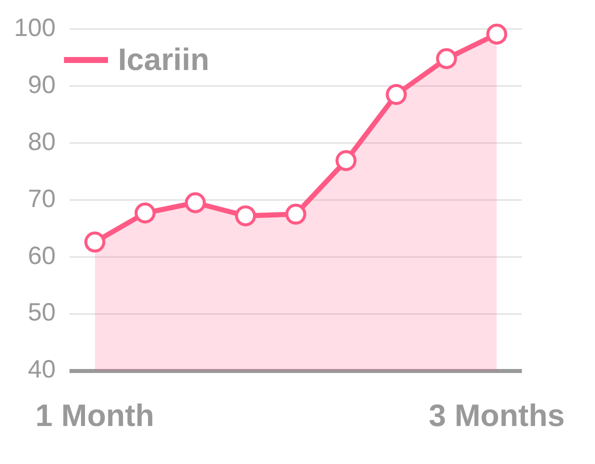 This screenshot has width=595, height=464. What do you see at coordinates (42, 312) in the screenshot?
I see `y-tick-label: 50` at bounding box center [42, 312].